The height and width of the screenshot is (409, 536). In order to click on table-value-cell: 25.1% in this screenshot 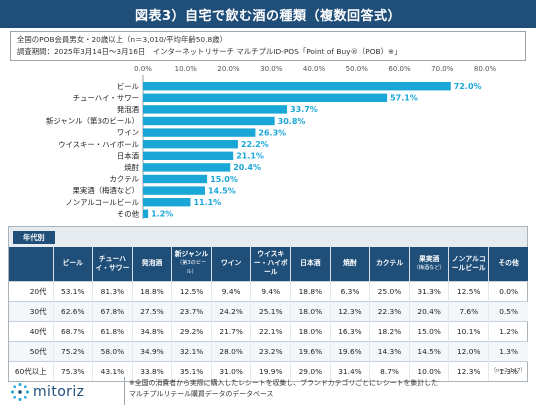, I will do `click(270, 310)`.